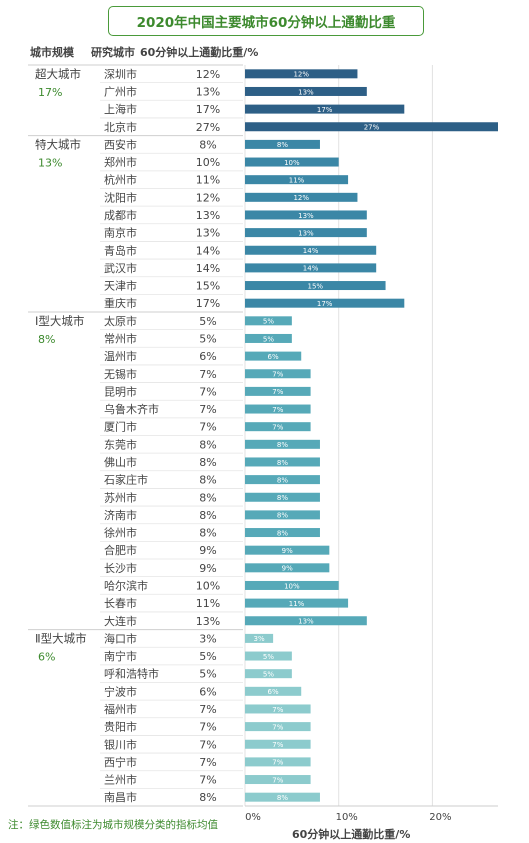 This screenshot has height=843, width=529. I want to click on header-research-city: 研究城市, so click(113, 52).